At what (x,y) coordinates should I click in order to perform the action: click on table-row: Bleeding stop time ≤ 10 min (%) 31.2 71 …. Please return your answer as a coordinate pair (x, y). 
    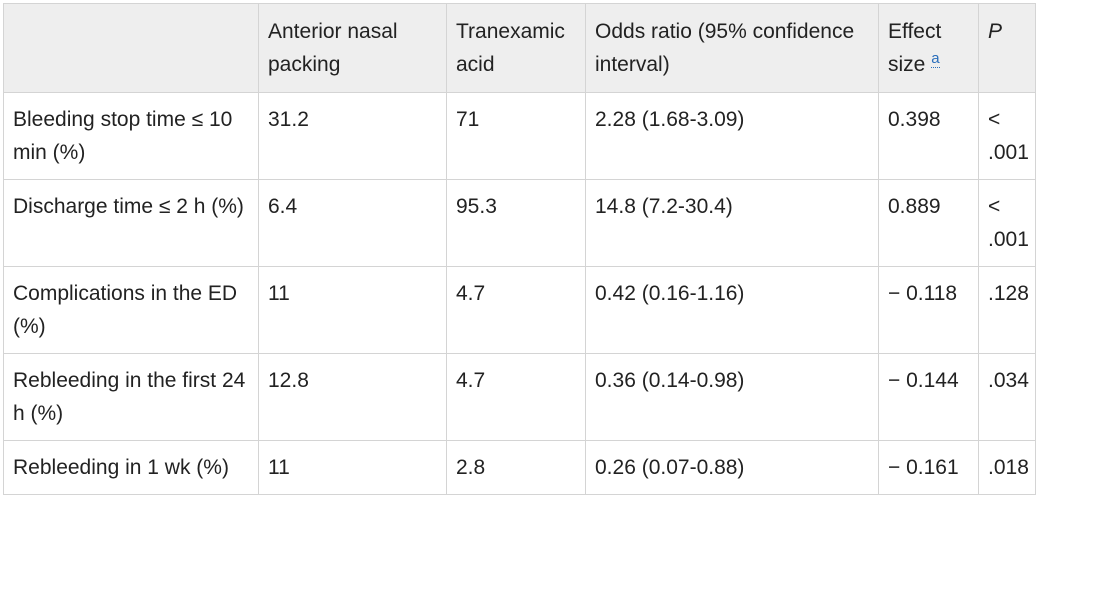
    Looking at the image, I should click on (519, 136).